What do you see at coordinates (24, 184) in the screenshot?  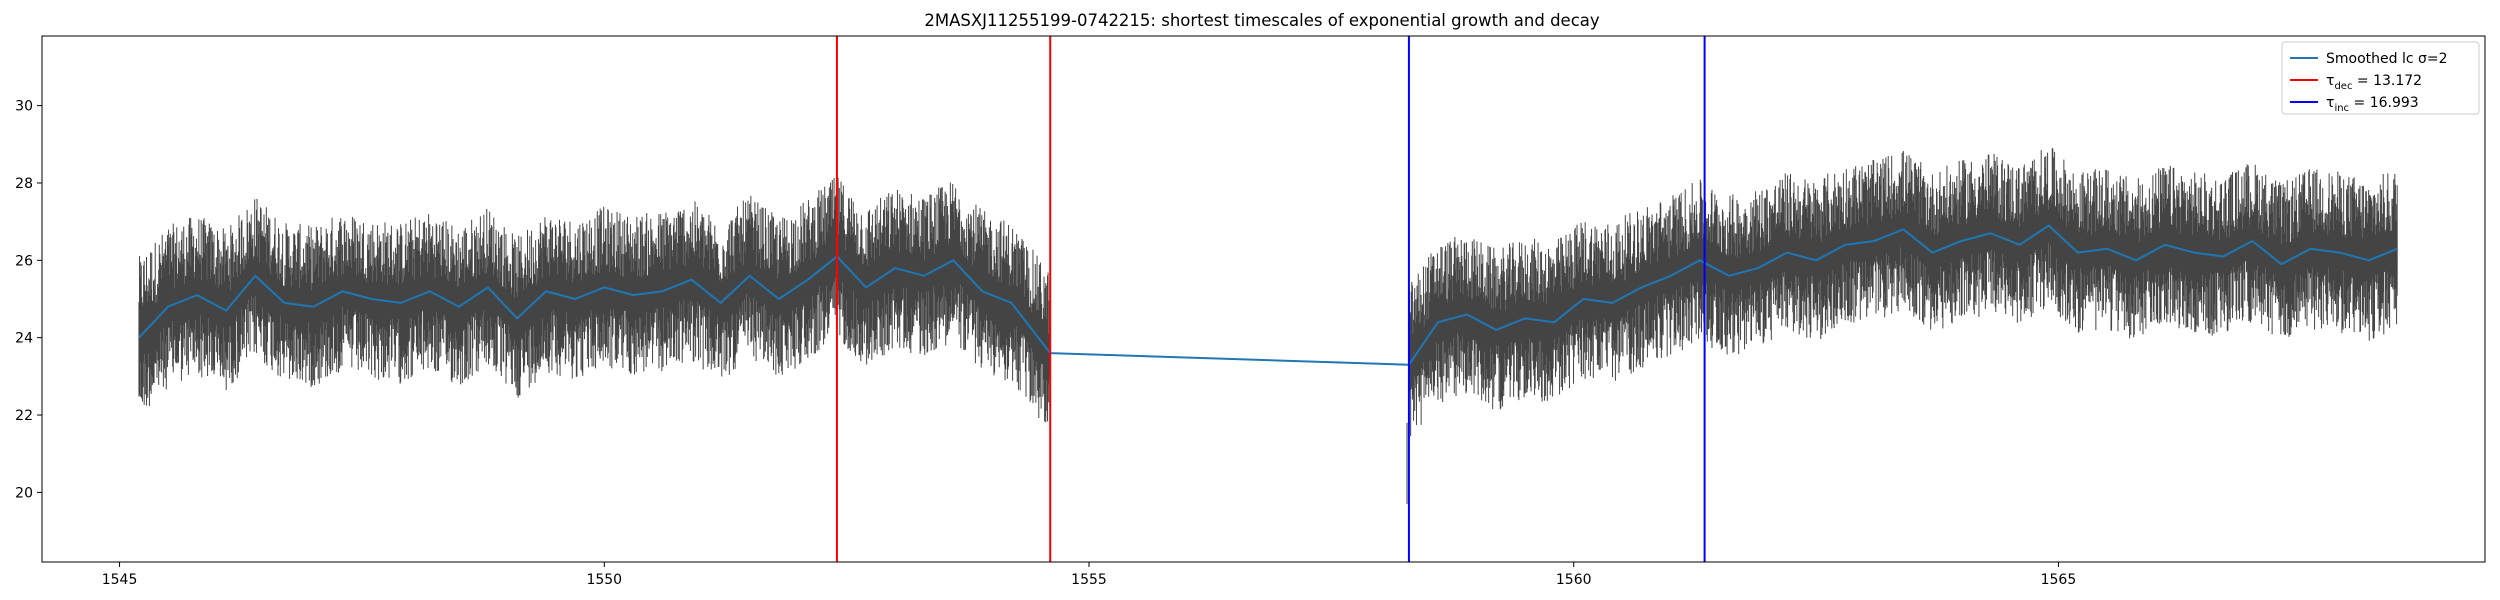 I see `y-tick-label: 28` at bounding box center [24, 184].